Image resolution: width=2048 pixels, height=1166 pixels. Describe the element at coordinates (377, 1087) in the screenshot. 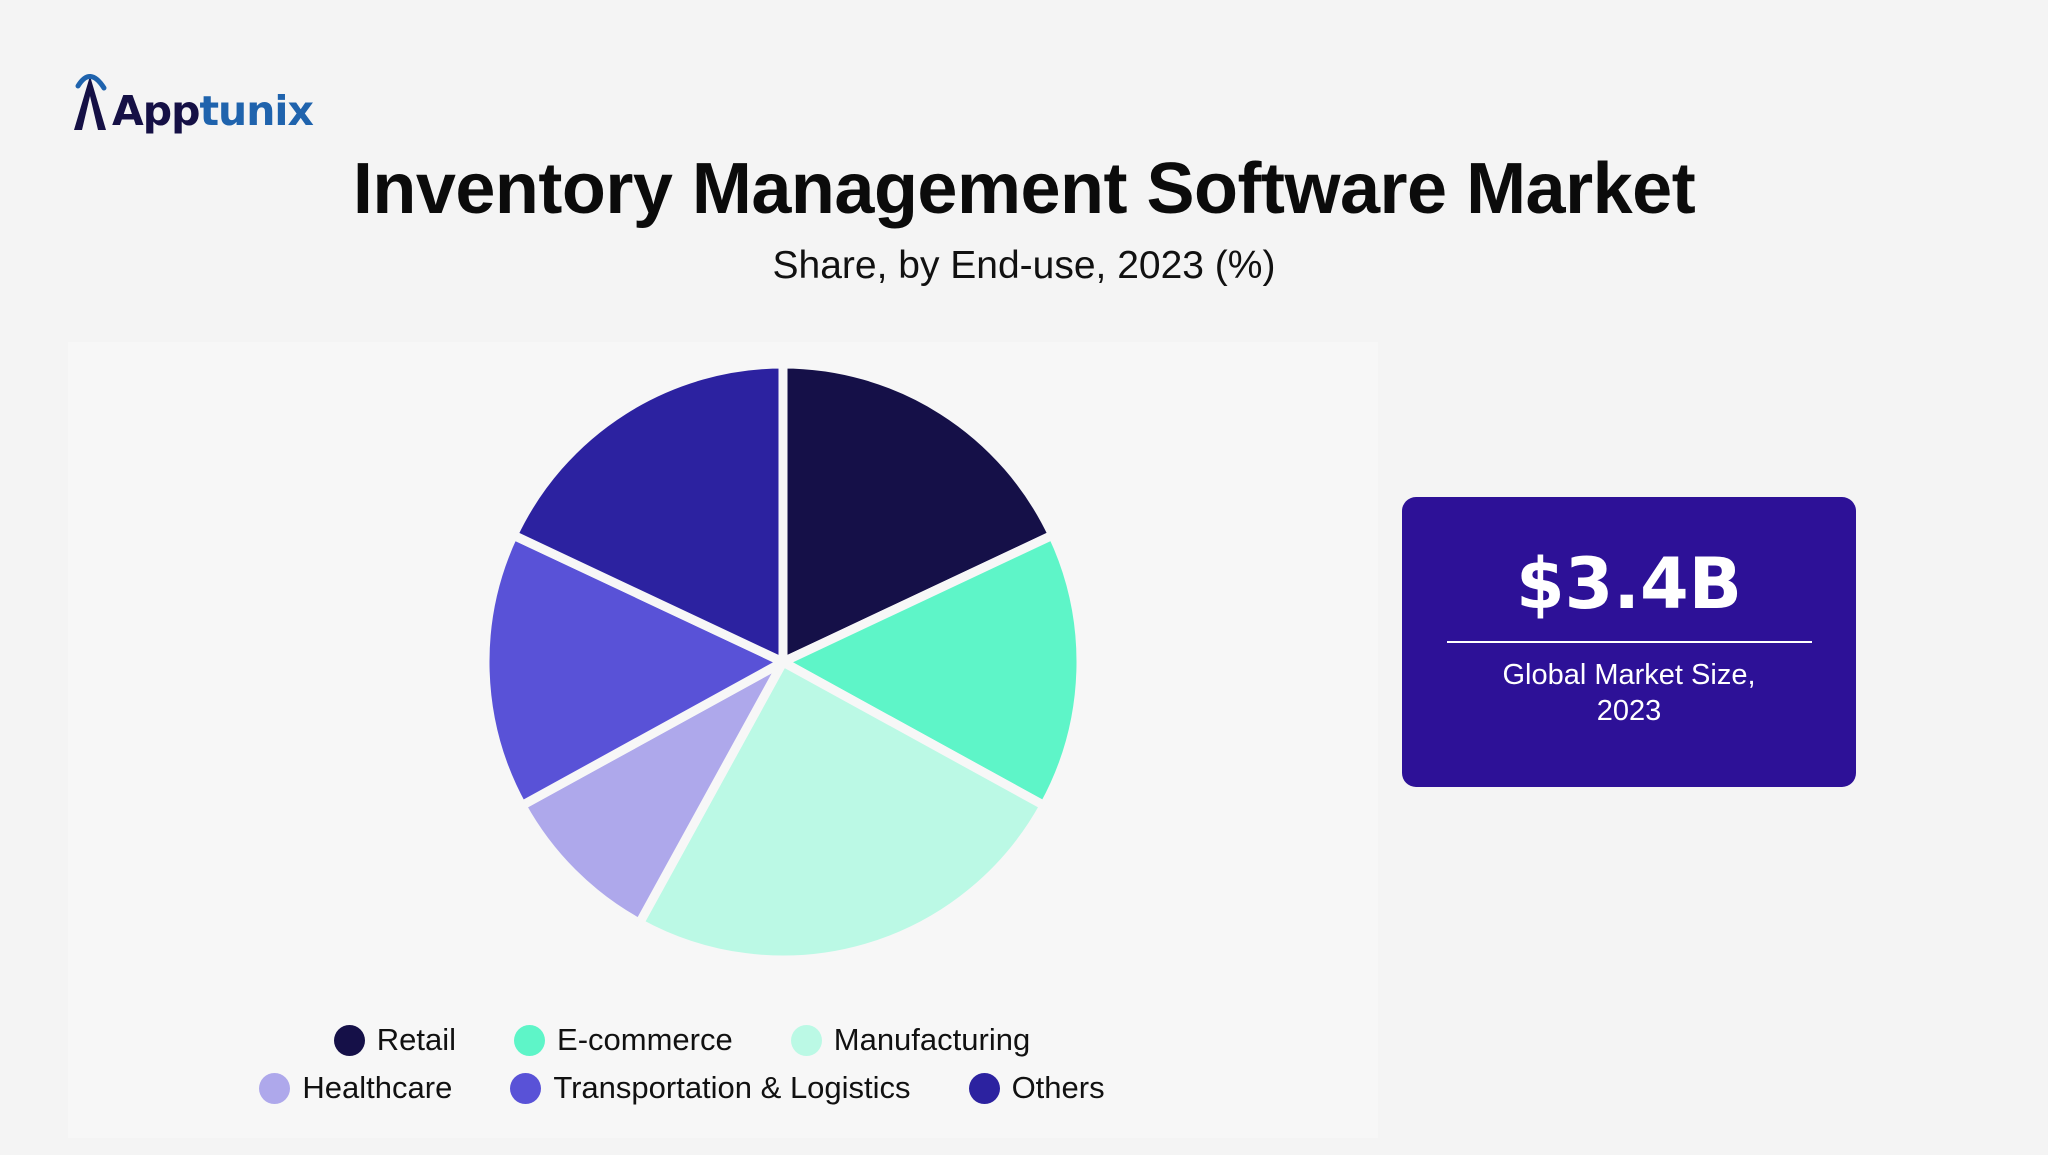

I see `legend-label: Healthcare` at that location.